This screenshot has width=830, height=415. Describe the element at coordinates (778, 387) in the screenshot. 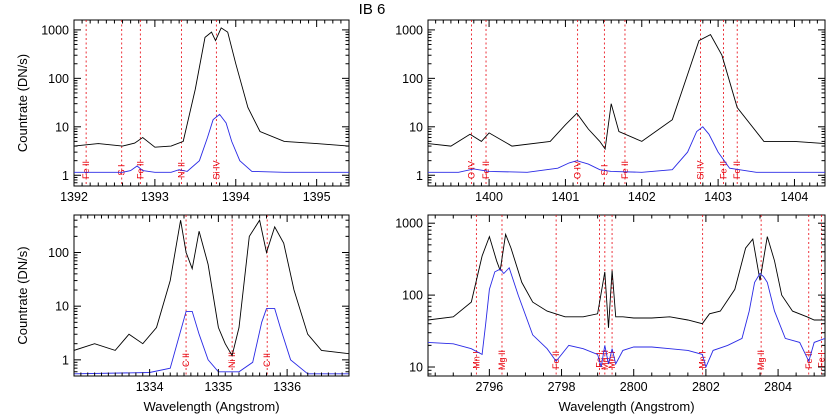

I see `x-tick-label: 2804` at that location.